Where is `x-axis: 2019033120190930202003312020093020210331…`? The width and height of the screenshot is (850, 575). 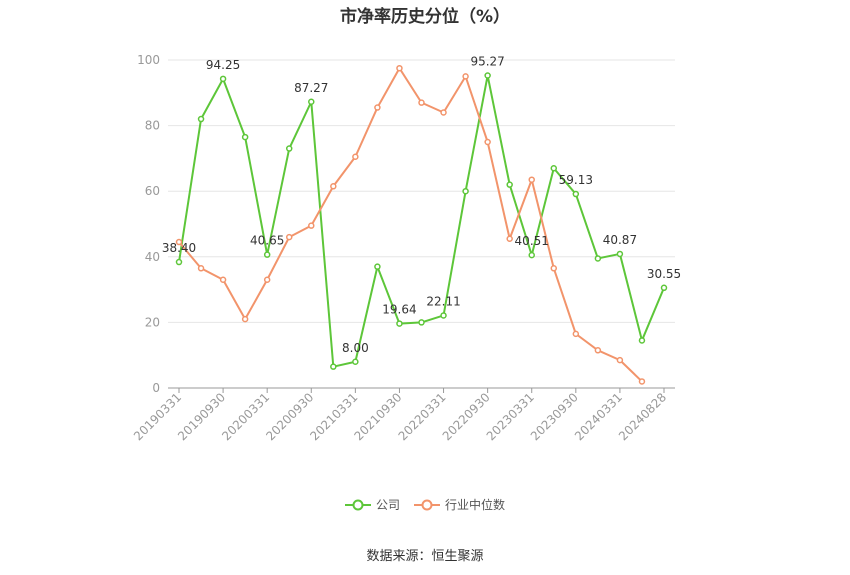 x-axis: 2019033120190930202003312020093020210331… is located at coordinates (403, 415).